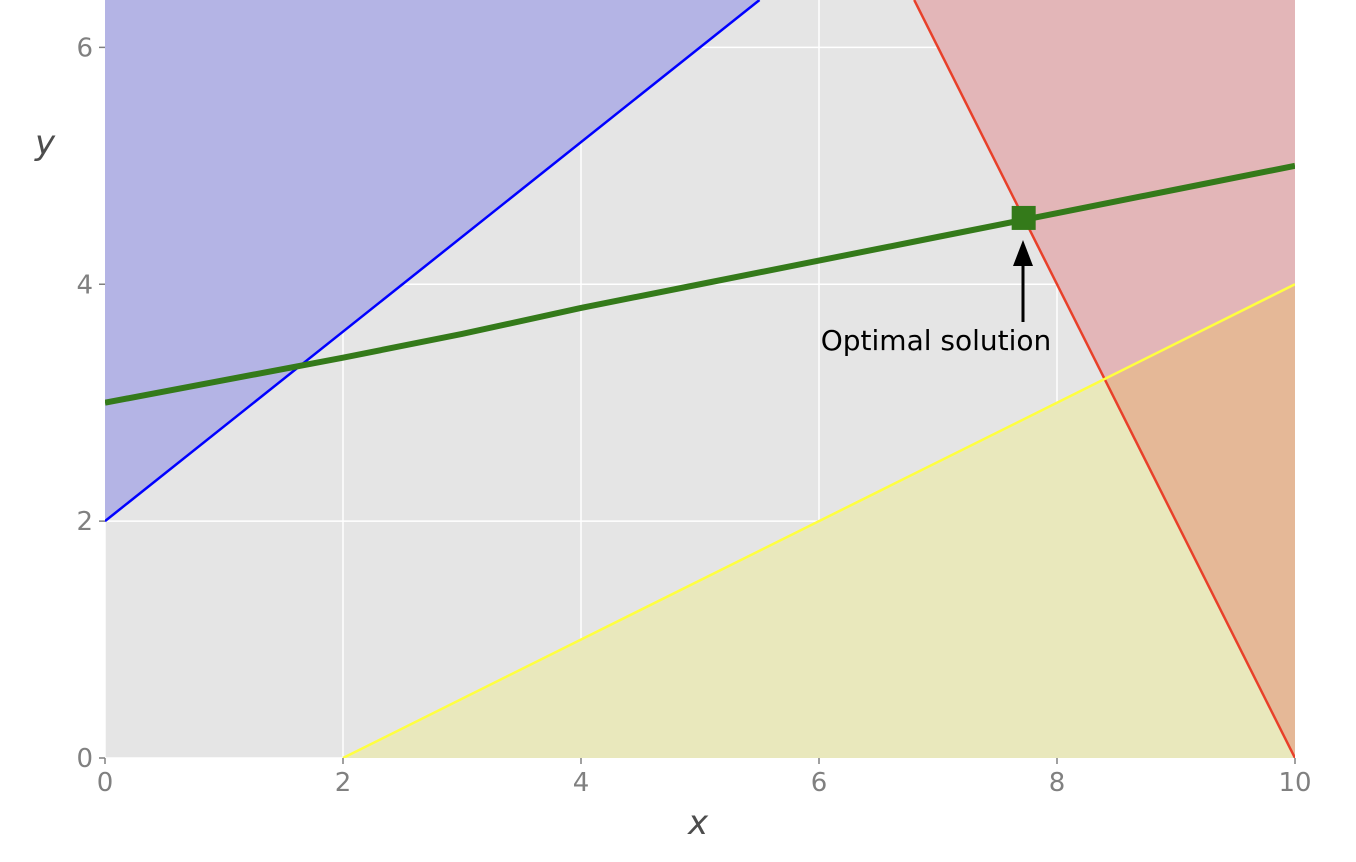 This screenshot has height=862, width=1356. Describe the element at coordinates (819, 783) in the screenshot. I see `x-tick-label: 6` at that location.